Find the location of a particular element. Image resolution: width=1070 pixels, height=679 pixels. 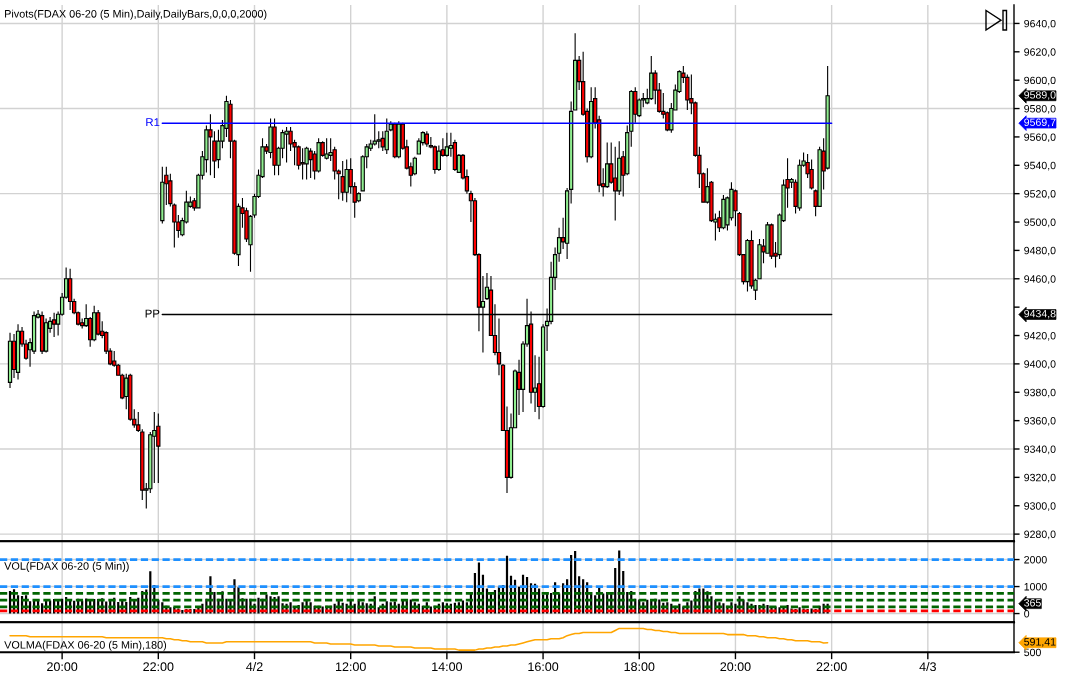

y-tick-label: 9420,0 is located at coordinates (1040, 336).